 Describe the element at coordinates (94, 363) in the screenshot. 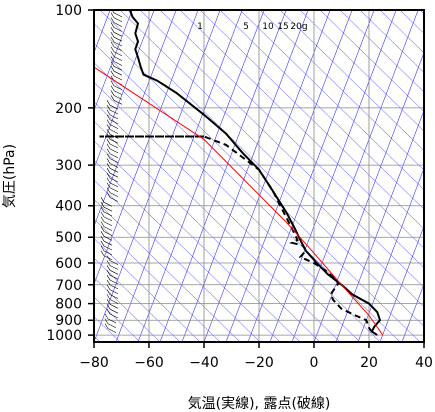

I see `x-tick-label: −80` at that location.